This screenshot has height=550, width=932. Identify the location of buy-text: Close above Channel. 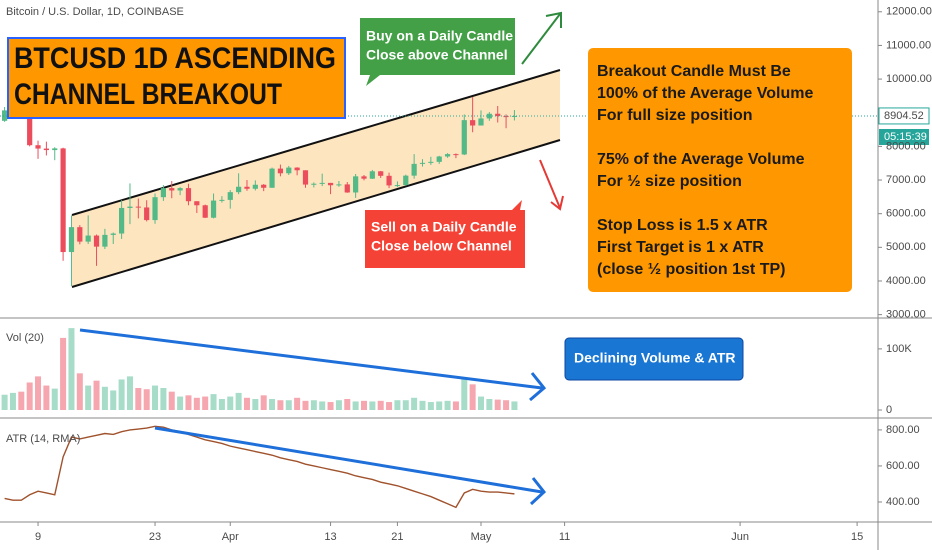
(437, 55).